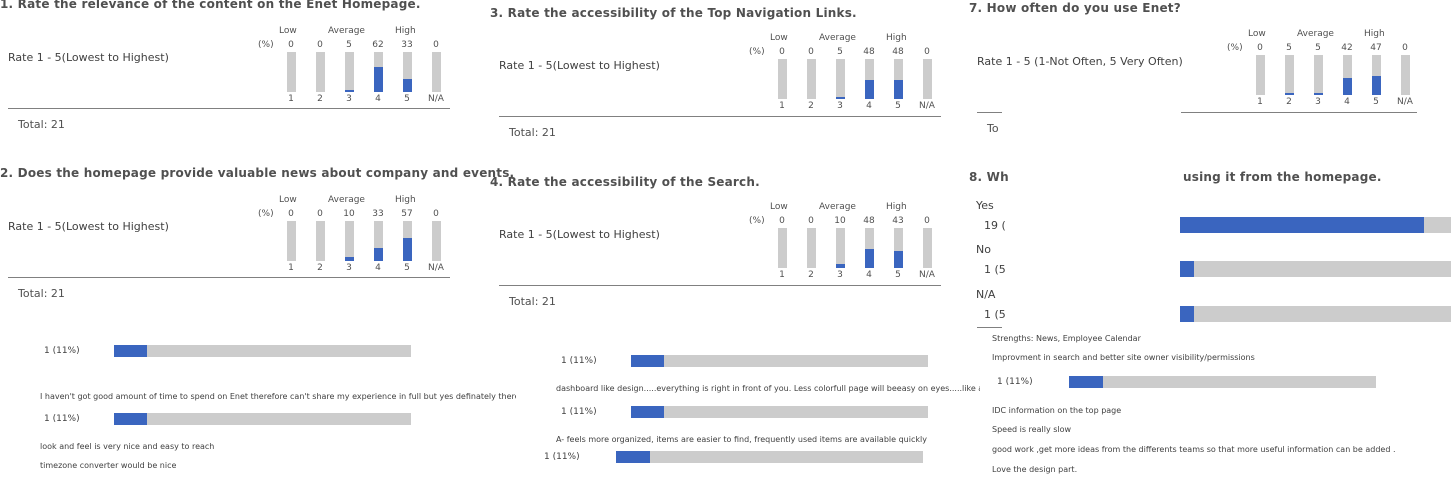 The width and height of the screenshot is (1451, 479). What do you see at coordinates (1315, 269) in the screenshot?
I see `q8-bar-no` at bounding box center [1315, 269].